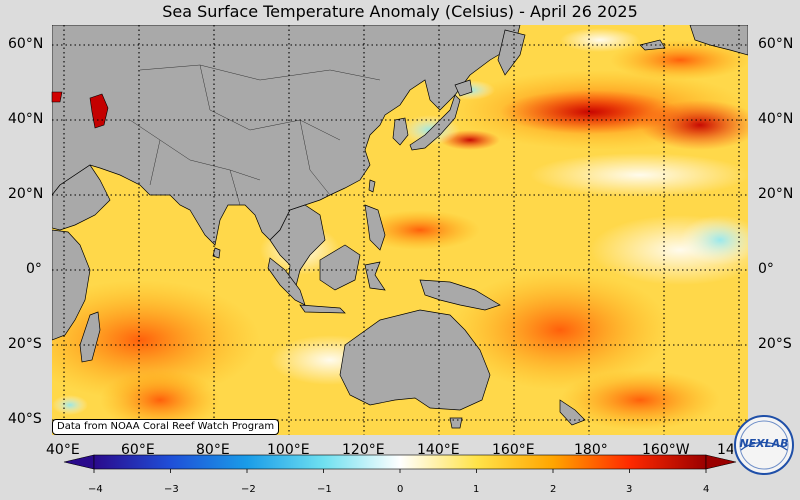  I want to click on lat-label-left-40n: 40°N, so click(26, 119).